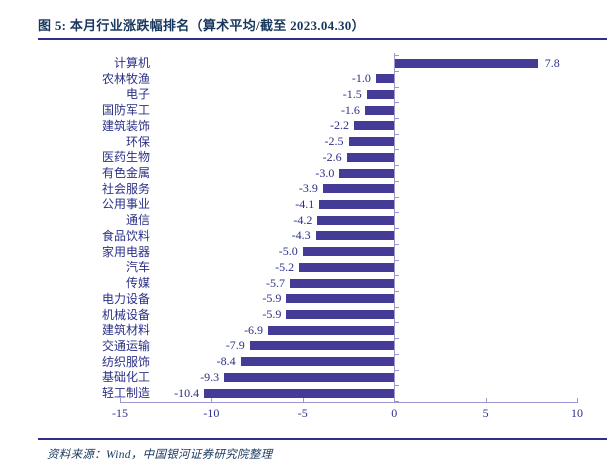  What do you see at coordinates (275, 282) in the screenshot?
I see `value-label: -5.7` at bounding box center [275, 282].